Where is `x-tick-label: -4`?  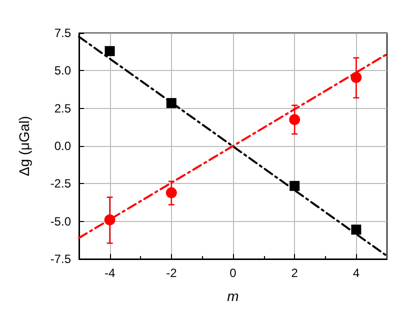
x-tick-label: -4 is located at coordinates (110, 273).